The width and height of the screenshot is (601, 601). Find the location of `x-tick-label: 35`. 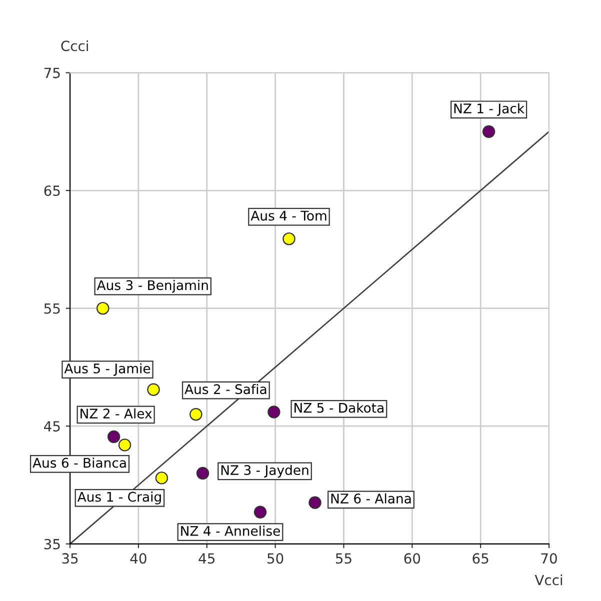

x-tick-label: 35 is located at coordinates (70, 558).